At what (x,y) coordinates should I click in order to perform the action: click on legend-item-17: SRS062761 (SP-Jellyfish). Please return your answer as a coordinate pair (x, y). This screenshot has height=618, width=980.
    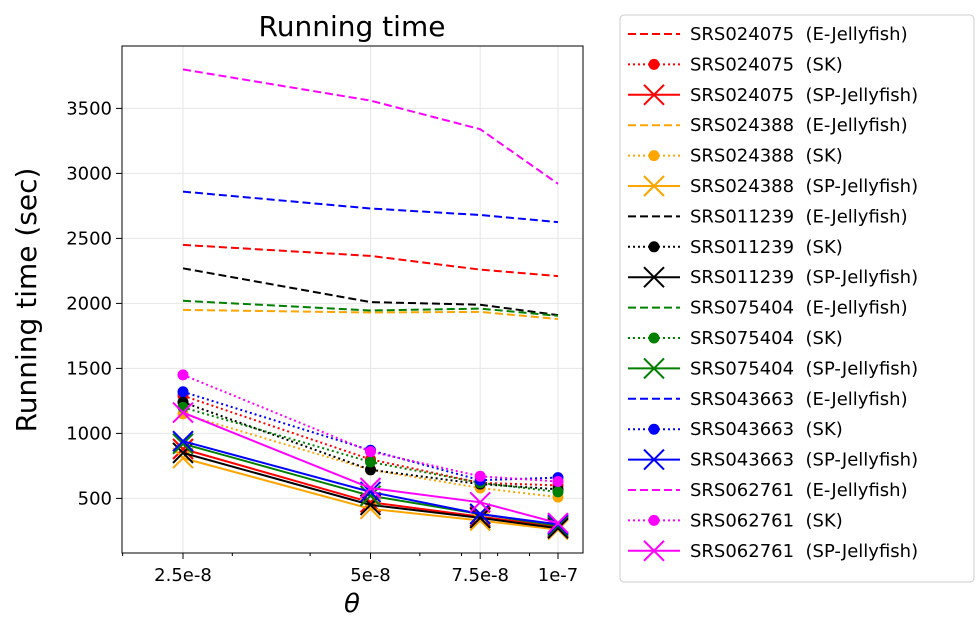
    Looking at the image, I should click on (773, 551).